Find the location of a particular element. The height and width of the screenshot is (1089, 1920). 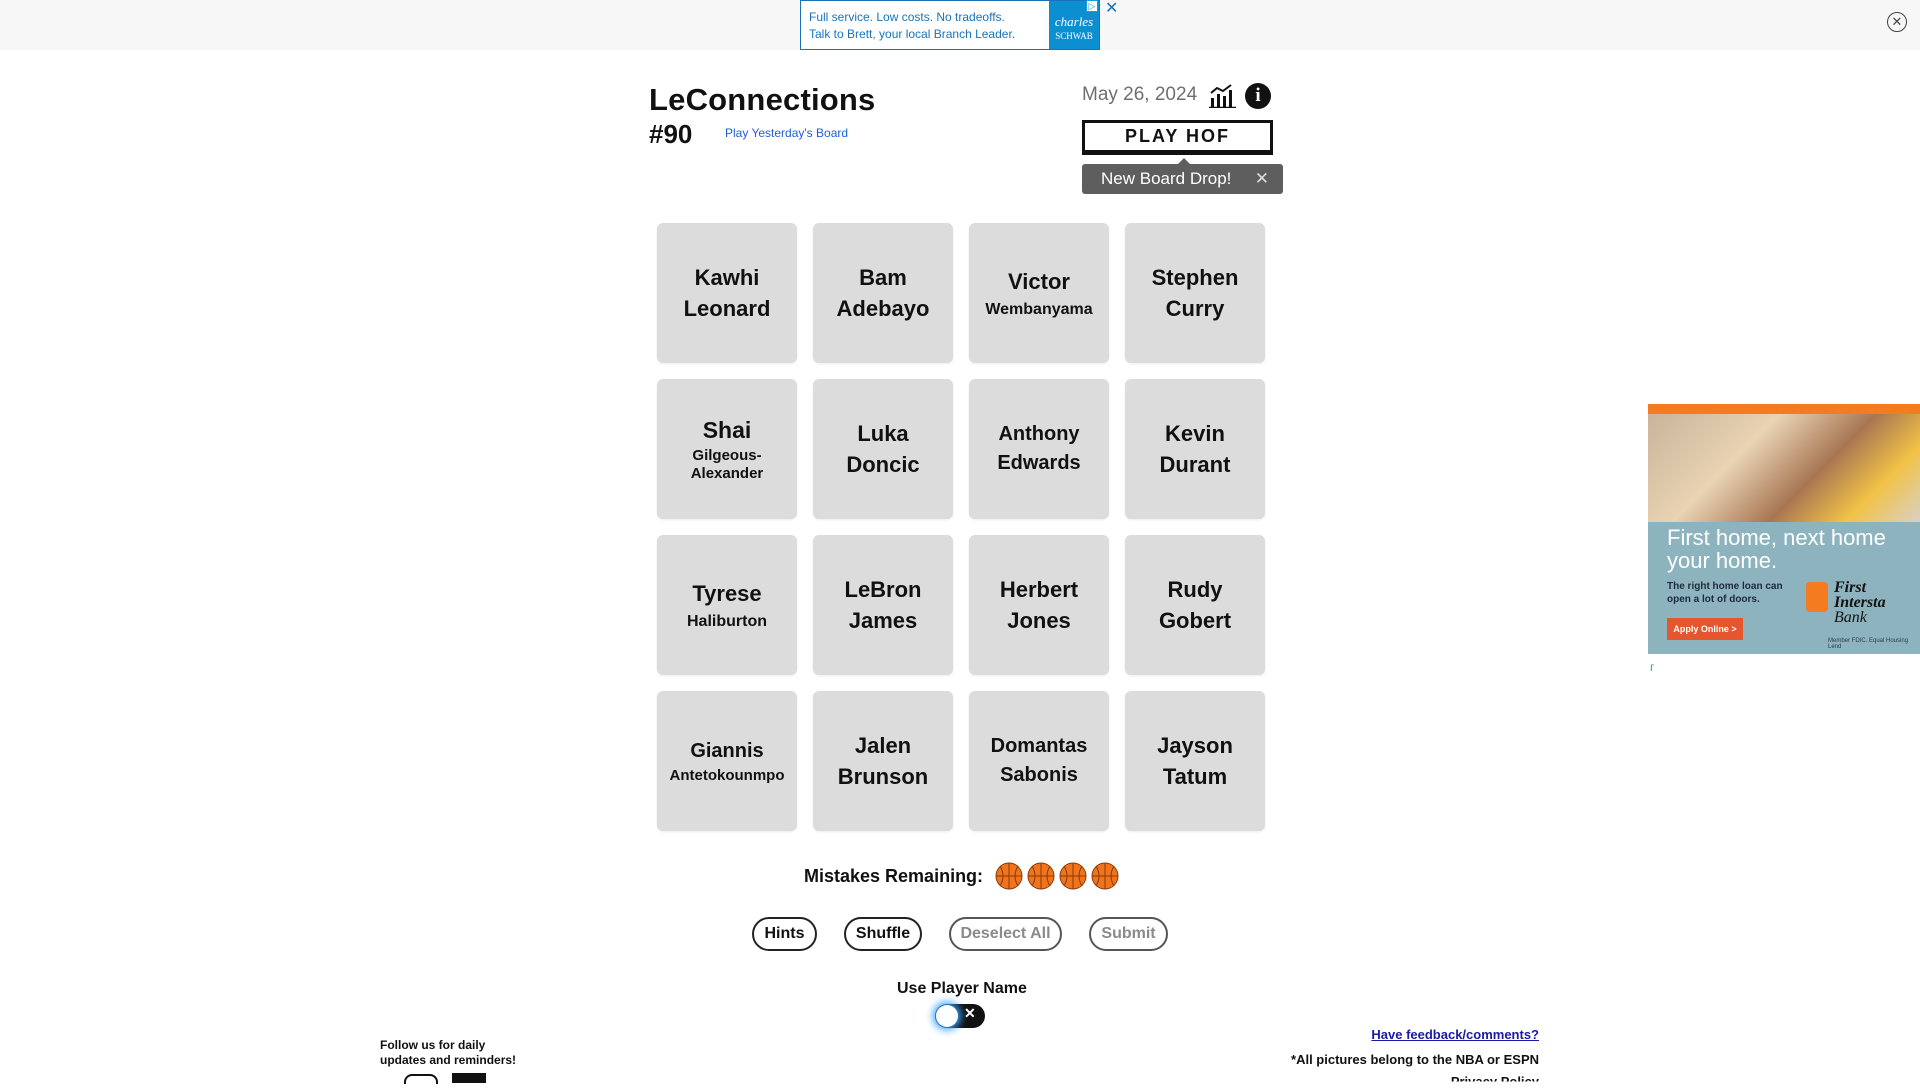

tile-last-name: Edwards is located at coordinates (1039, 463).